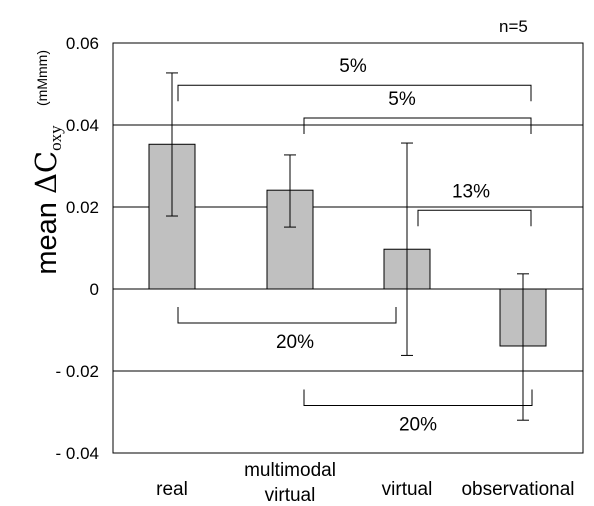  Describe the element at coordinates (82, 207) in the screenshot. I see `y-tick-label: 0.02` at that location.